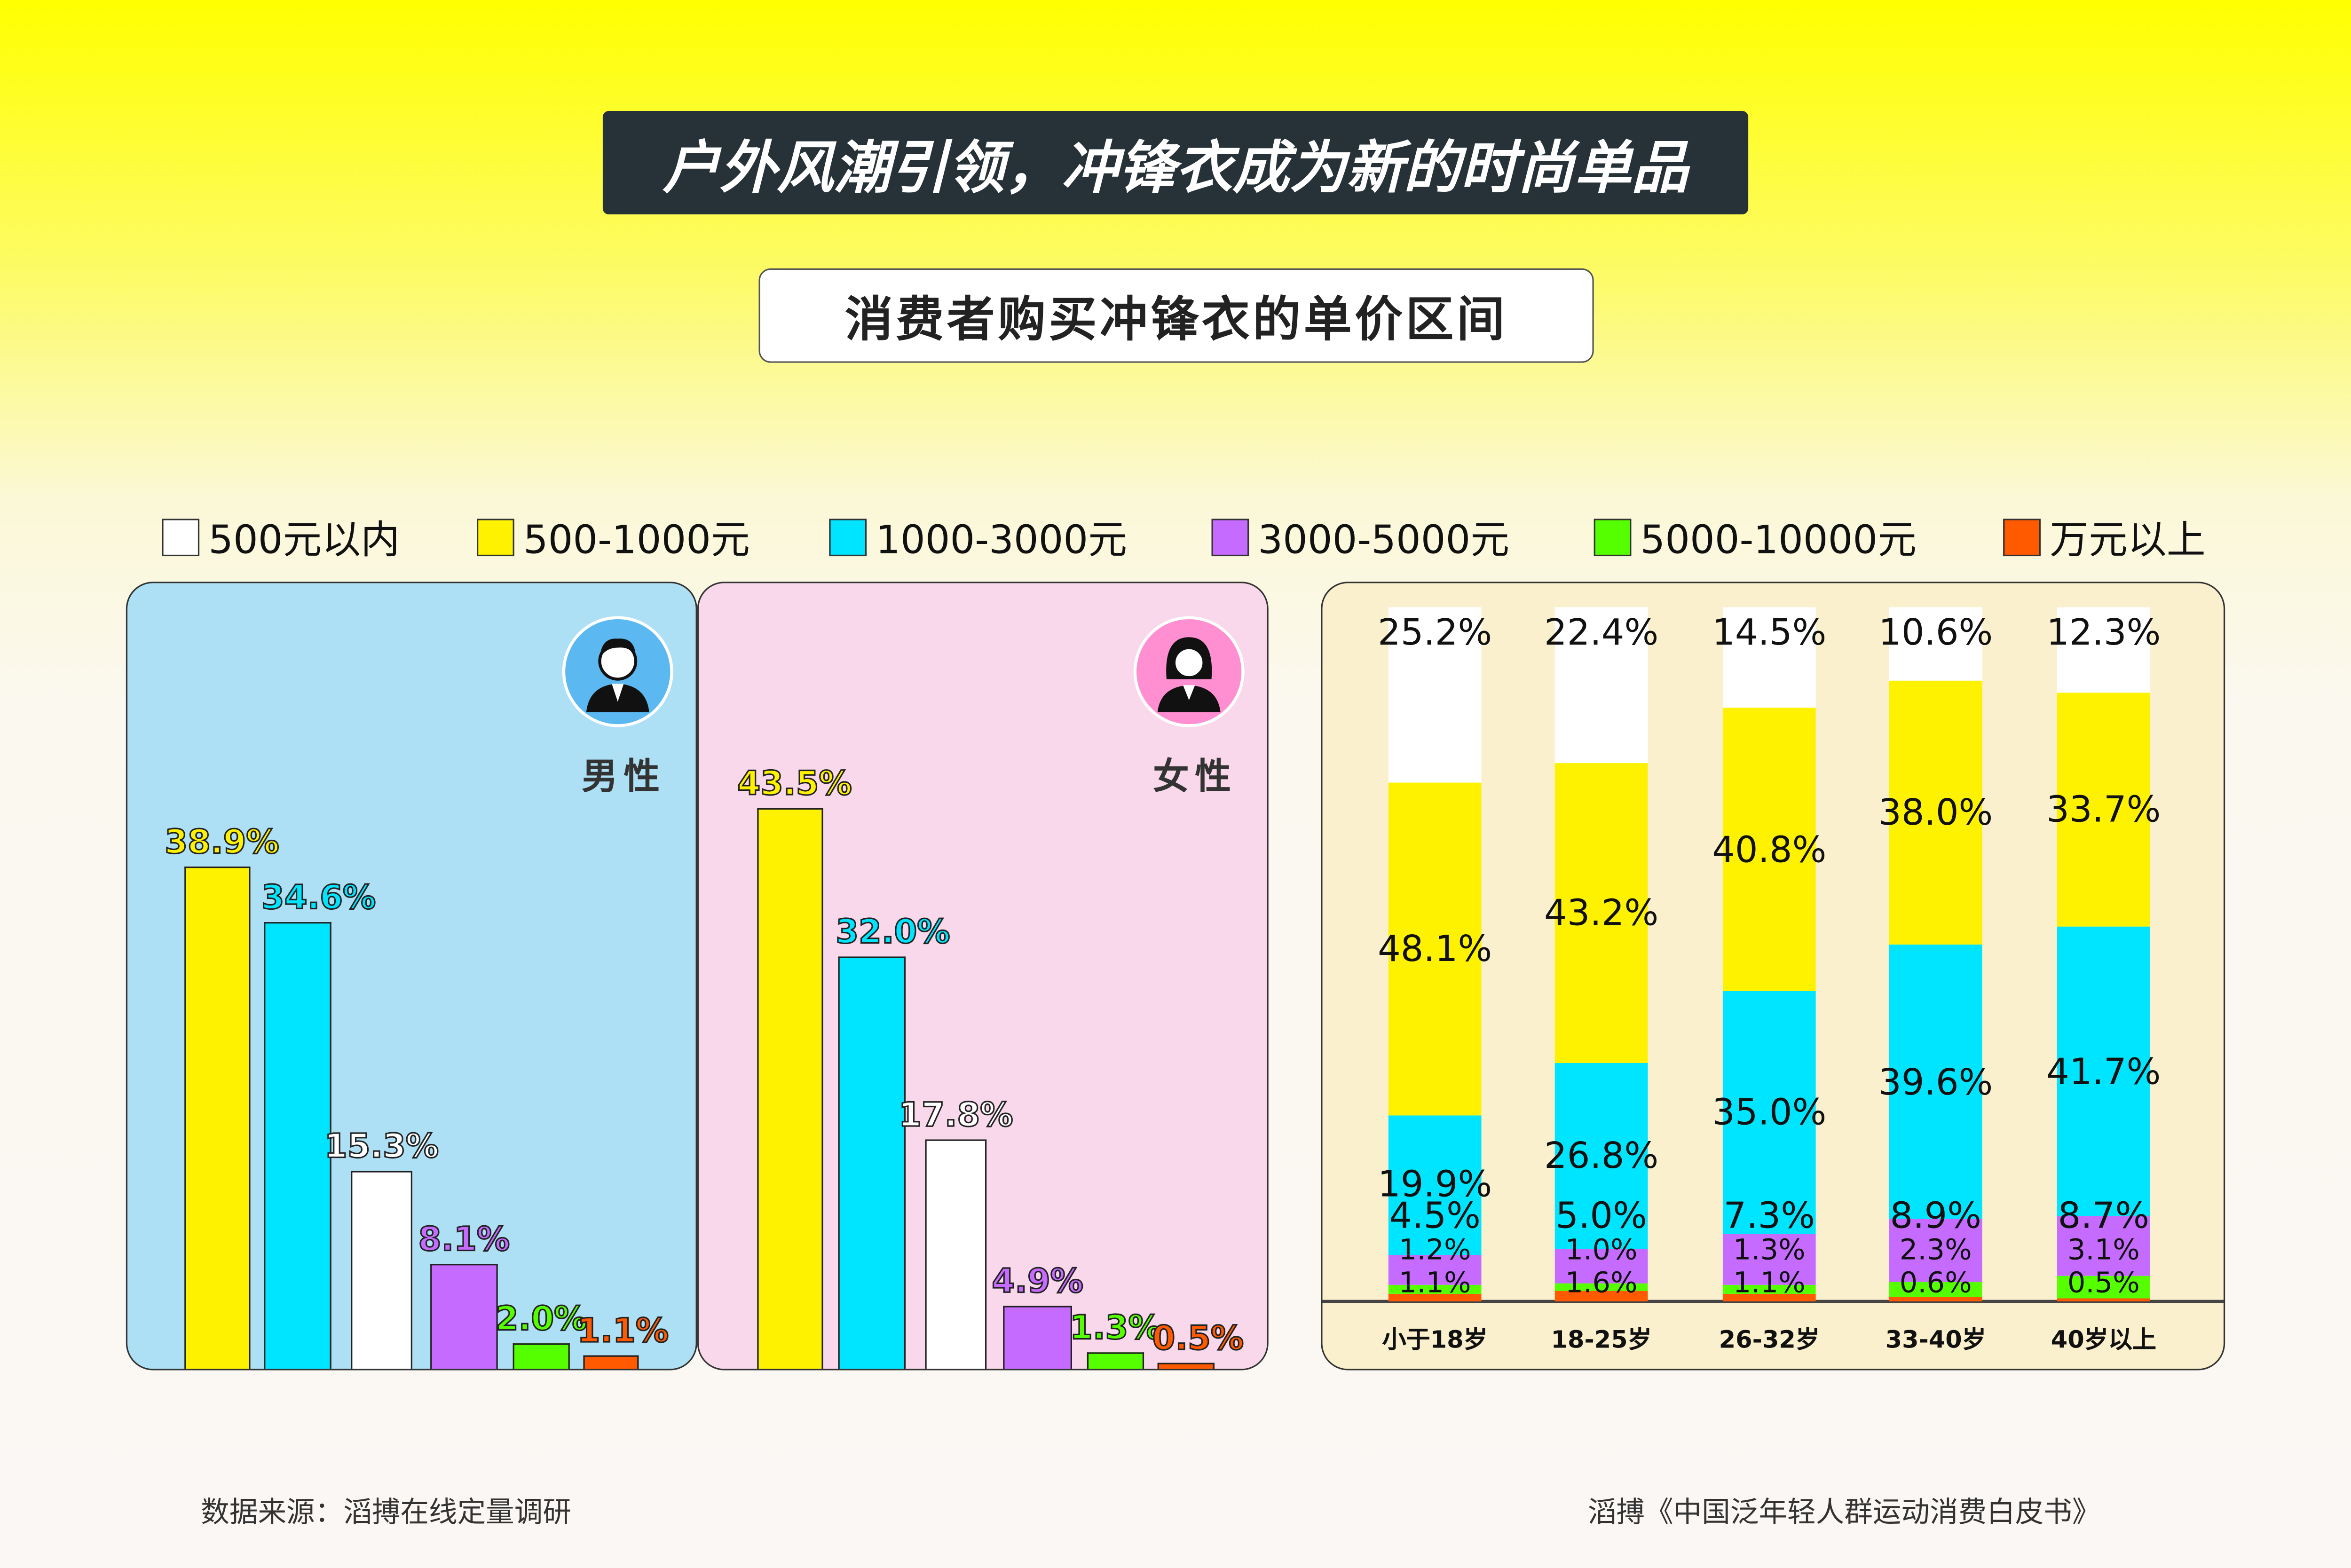 Image resolution: width=2351 pixels, height=1568 pixels. Describe the element at coordinates (1435, 633) in the screenshot. I see `segment-value-label: 25.2%` at that location.